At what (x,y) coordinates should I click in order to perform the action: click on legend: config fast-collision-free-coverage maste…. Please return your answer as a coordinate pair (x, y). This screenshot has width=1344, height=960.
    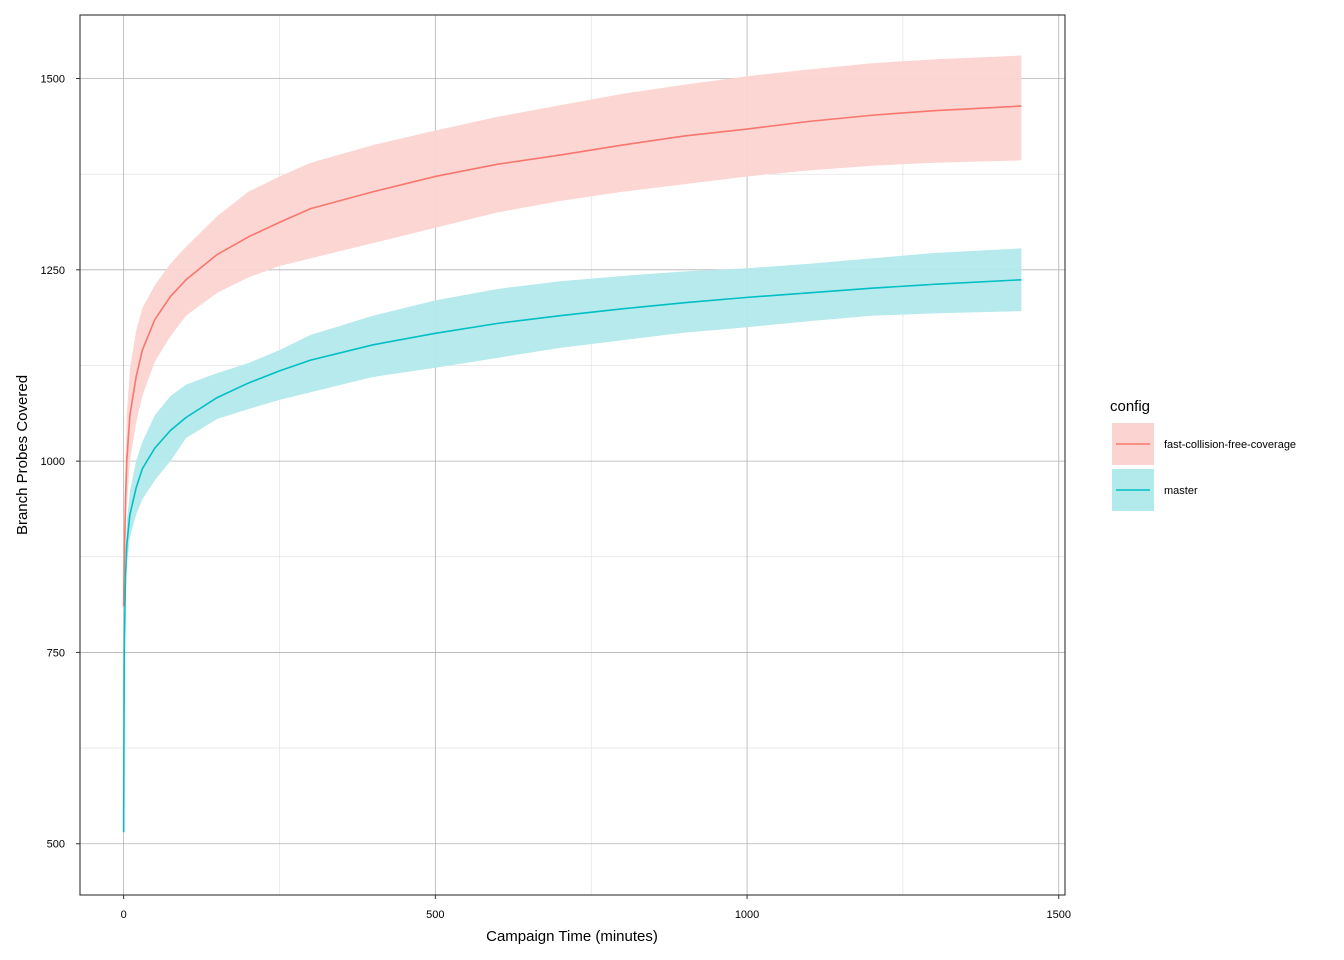
    Looking at the image, I should click on (1203, 454).